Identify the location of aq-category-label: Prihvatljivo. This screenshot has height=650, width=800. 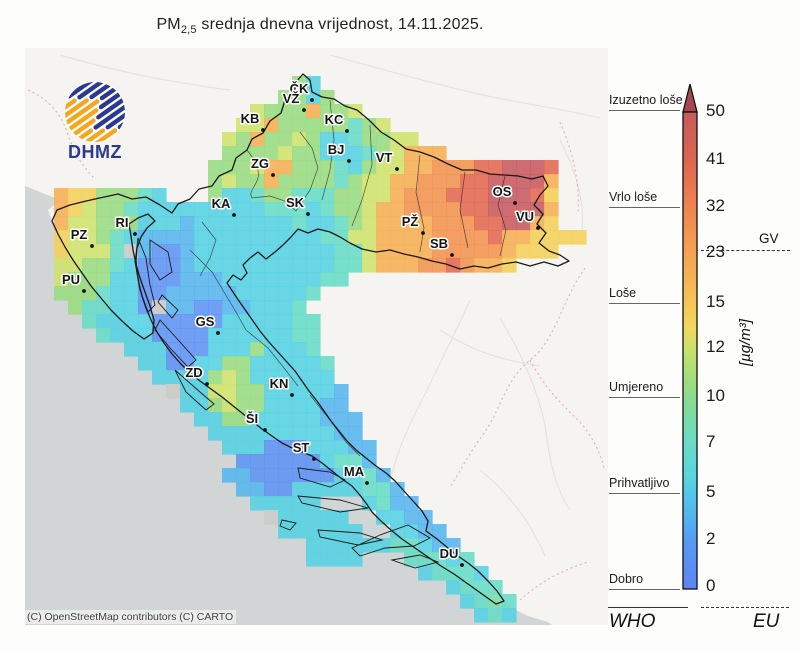
(639, 483).